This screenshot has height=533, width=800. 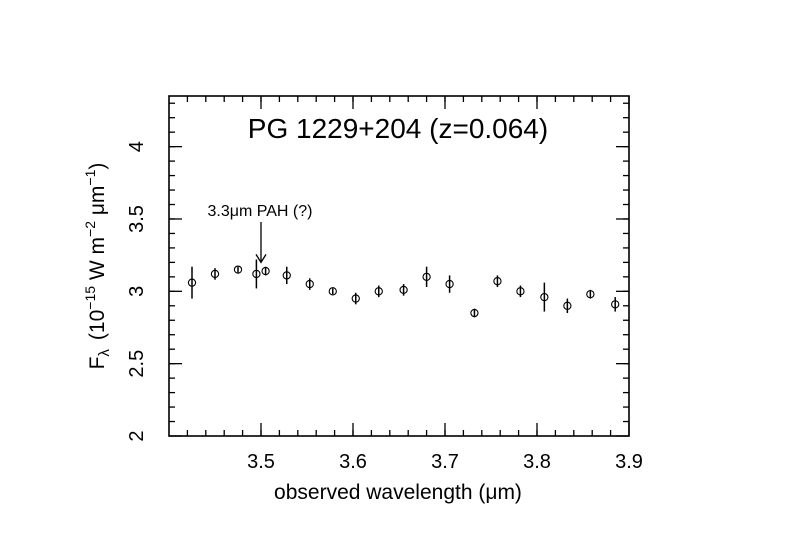 I want to click on x-tick-label: 3.6, so click(x=353, y=462).